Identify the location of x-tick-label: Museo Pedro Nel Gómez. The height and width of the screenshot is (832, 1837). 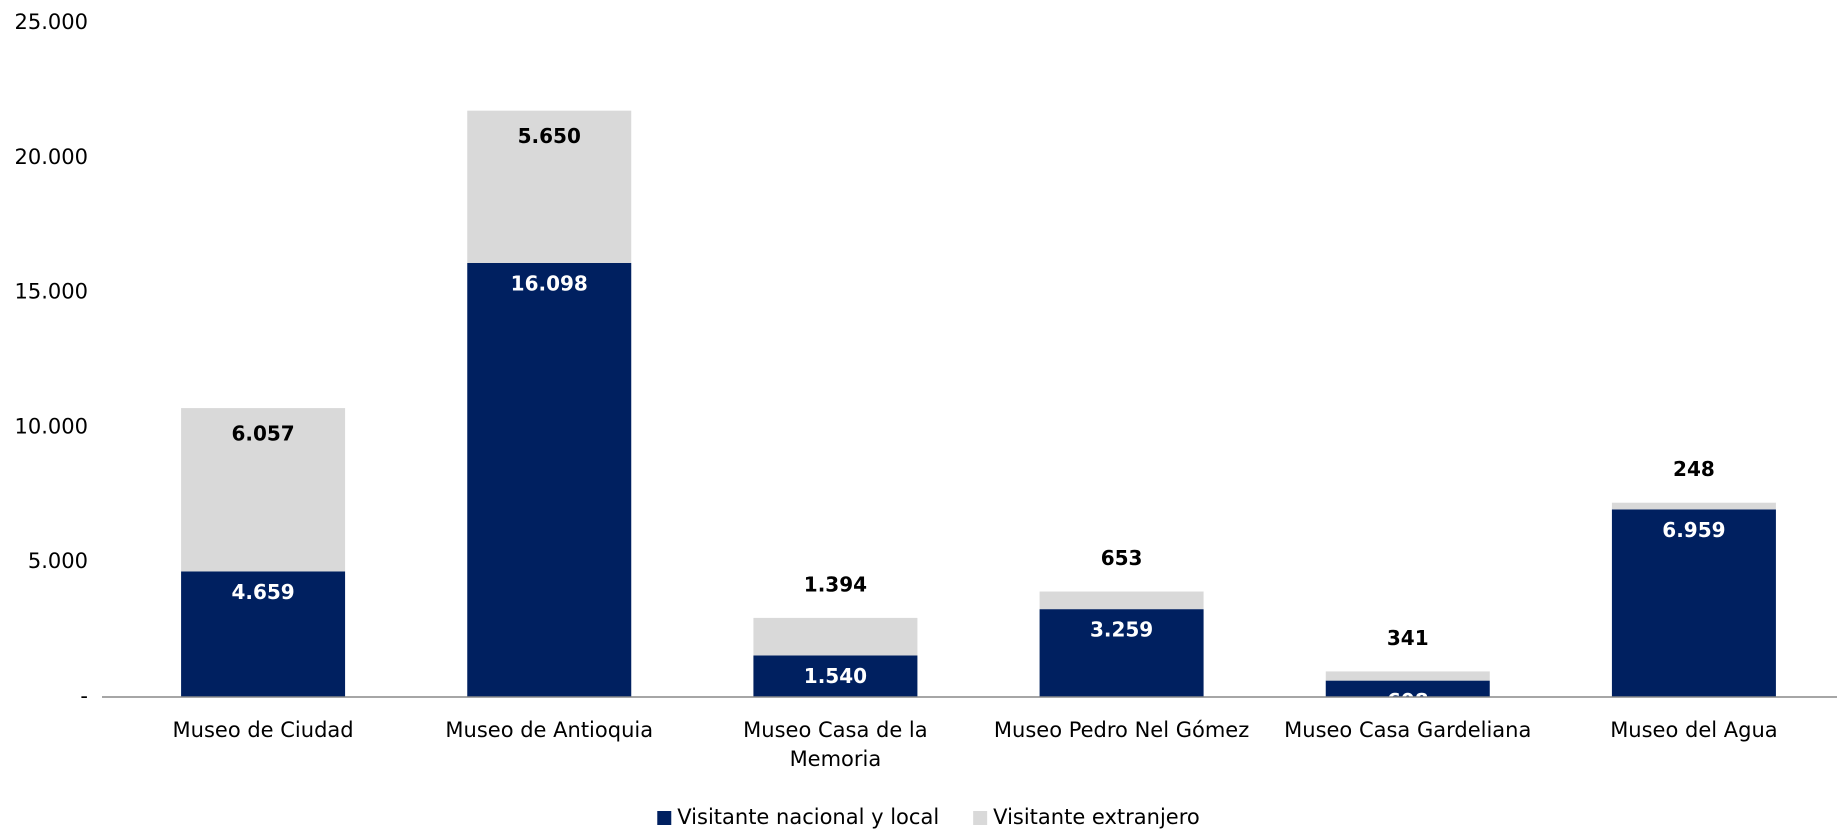
(1121, 730).